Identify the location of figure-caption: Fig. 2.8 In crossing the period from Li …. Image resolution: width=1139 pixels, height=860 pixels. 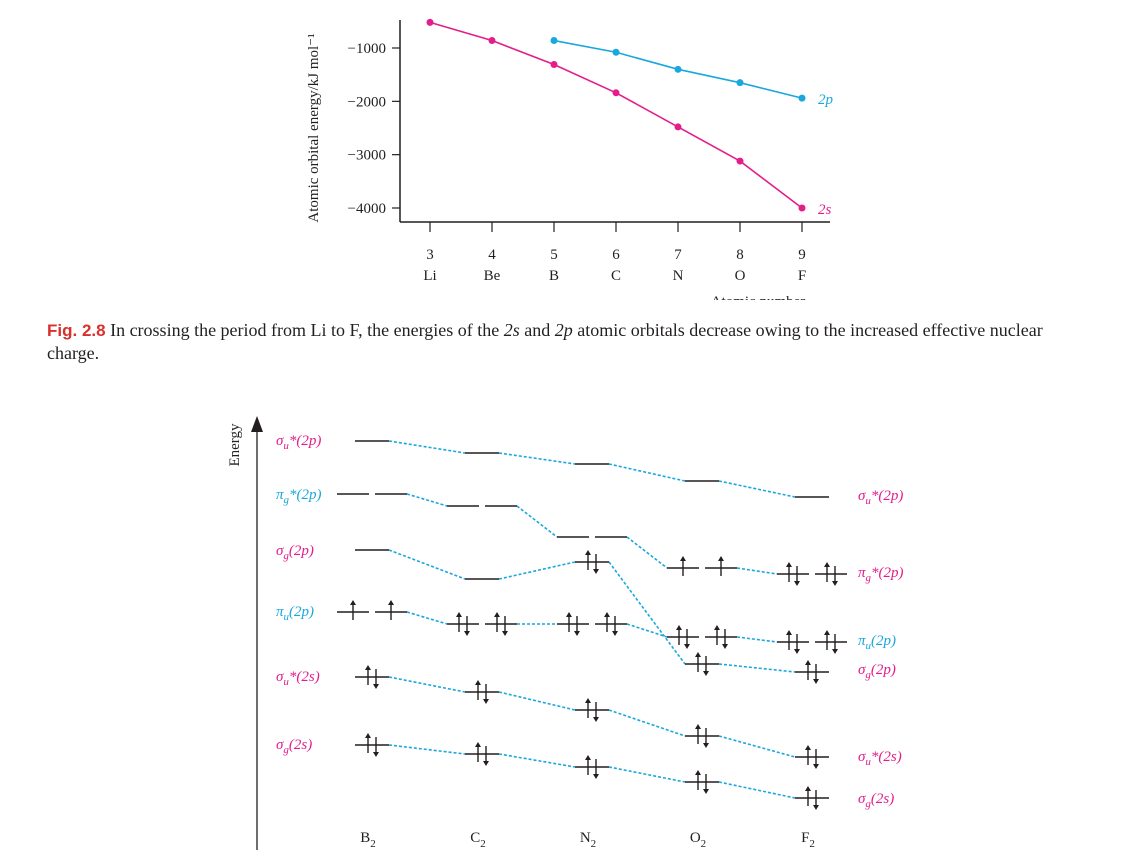
(557, 341).